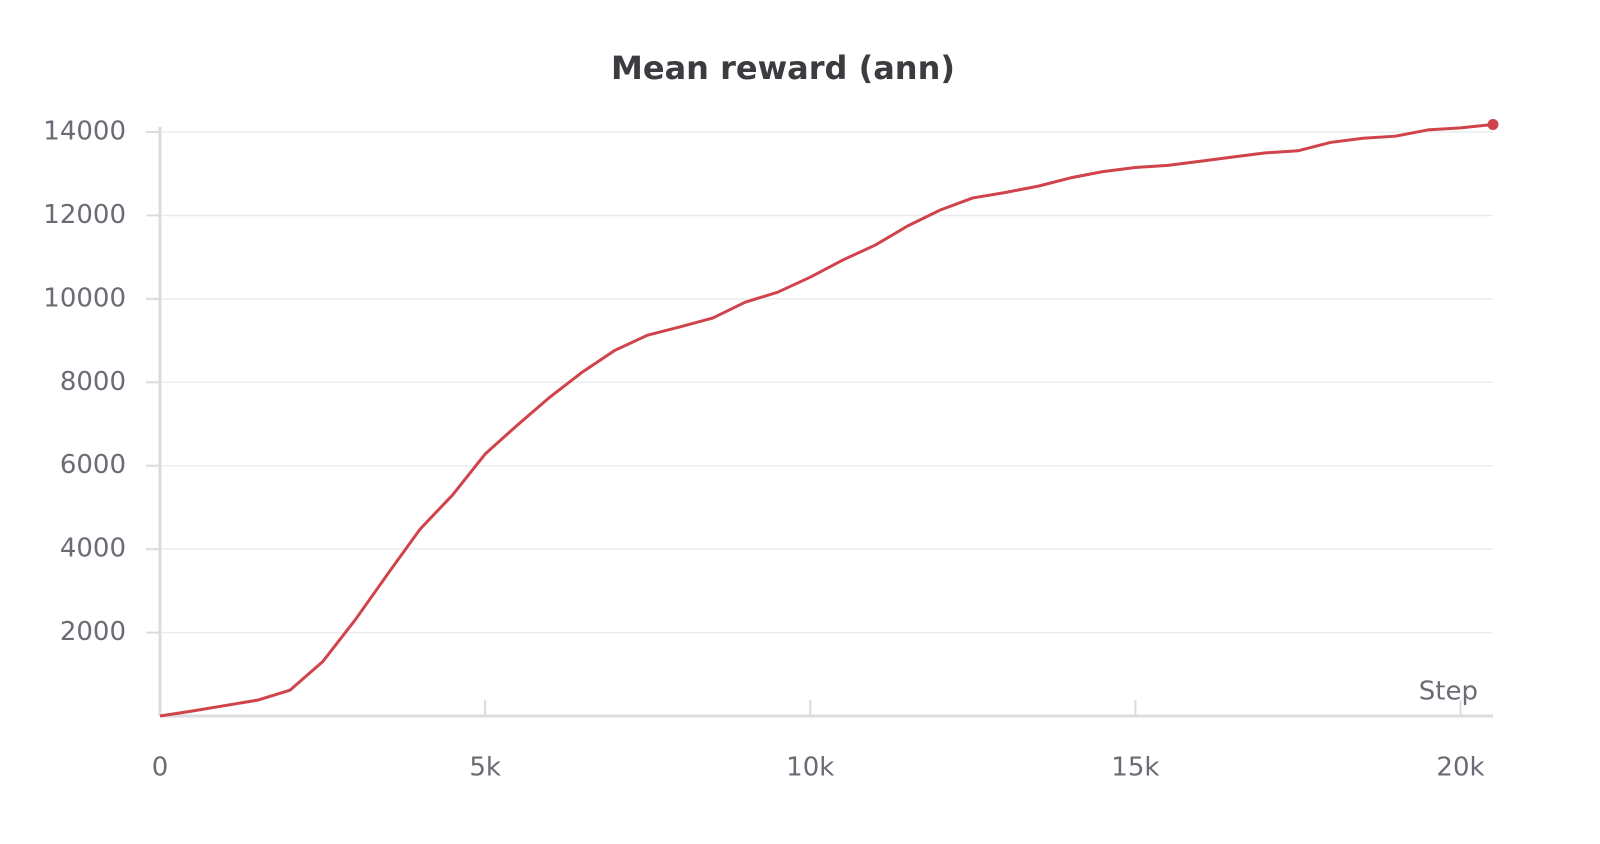  Describe the element at coordinates (93, 632) in the screenshot. I see `y-tick-label: 2000` at that location.